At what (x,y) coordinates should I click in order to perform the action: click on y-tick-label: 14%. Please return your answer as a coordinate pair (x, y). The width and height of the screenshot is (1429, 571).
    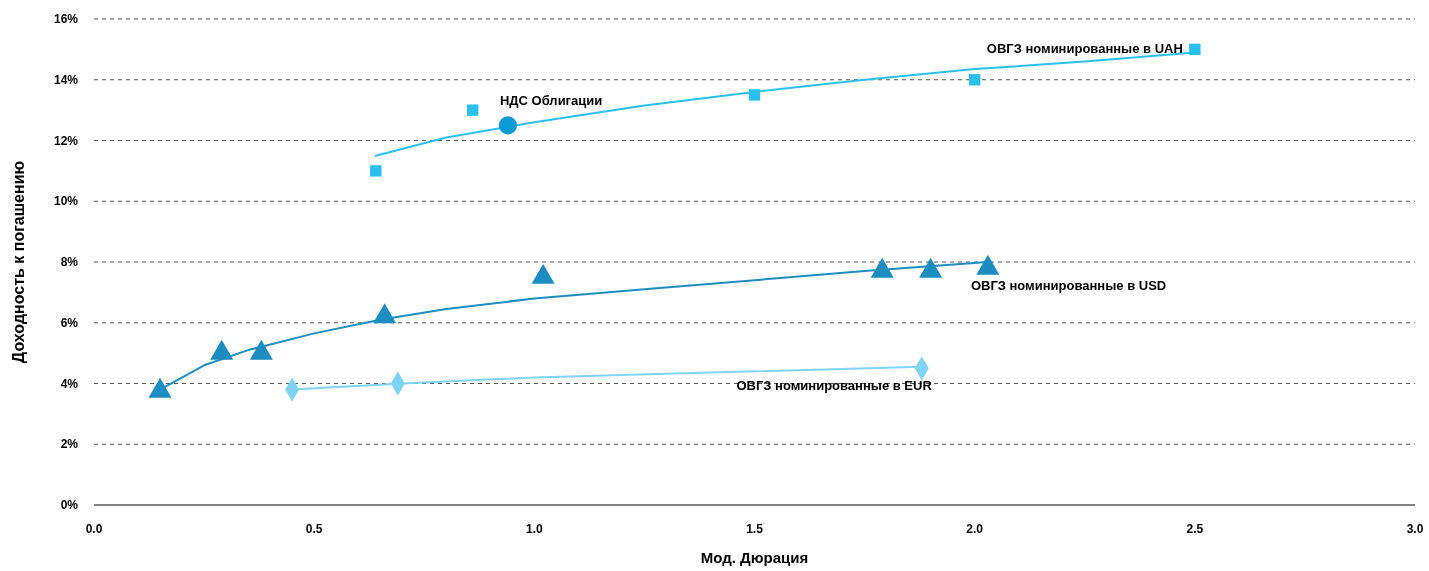
    Looking at the image, I should click on (66, 79).